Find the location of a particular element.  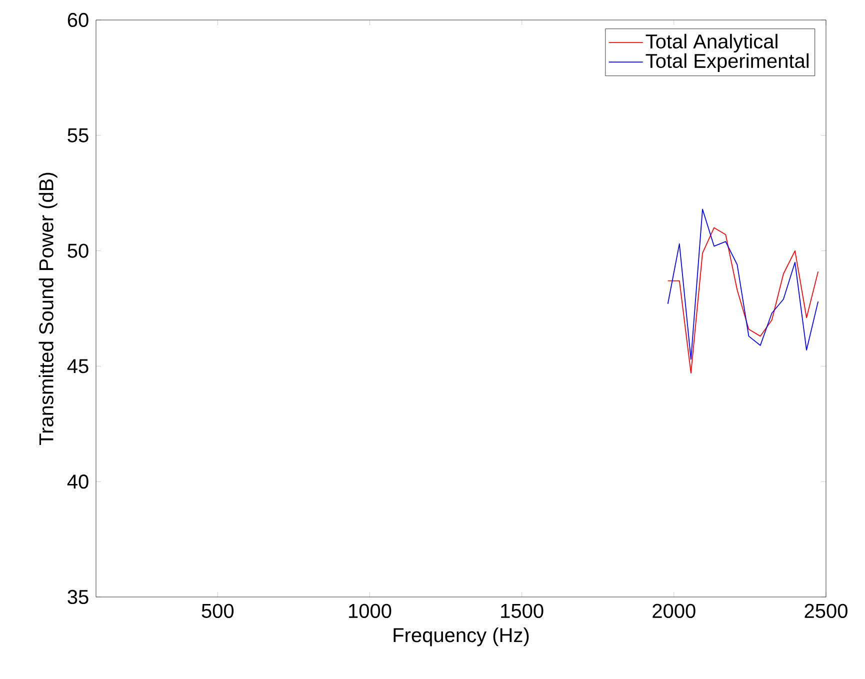

x-tick-label: 1000 is located at coordinates (370, 611).